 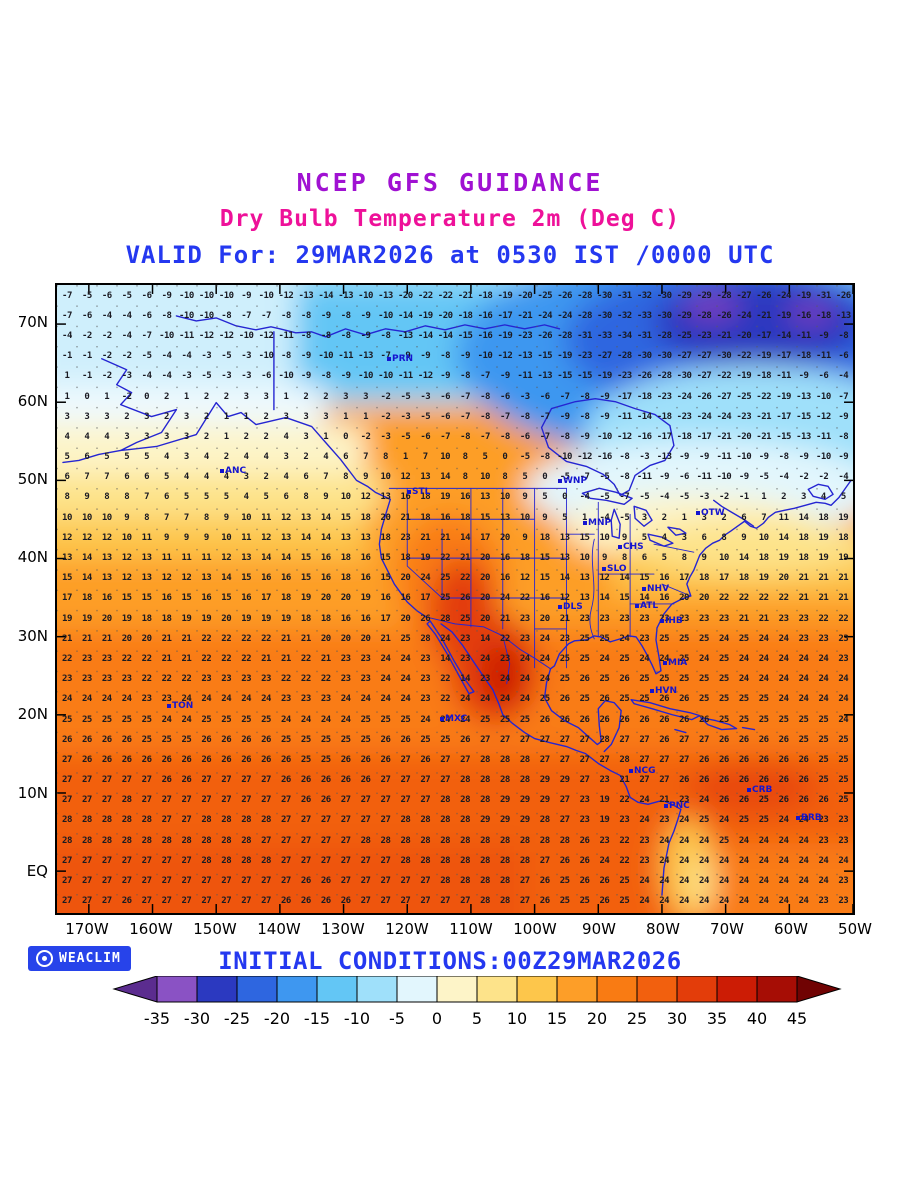 What do you see at coordinates (226, 517) in the screenshot?
I see `temp-value: 9` at bounding box center [226, 517].